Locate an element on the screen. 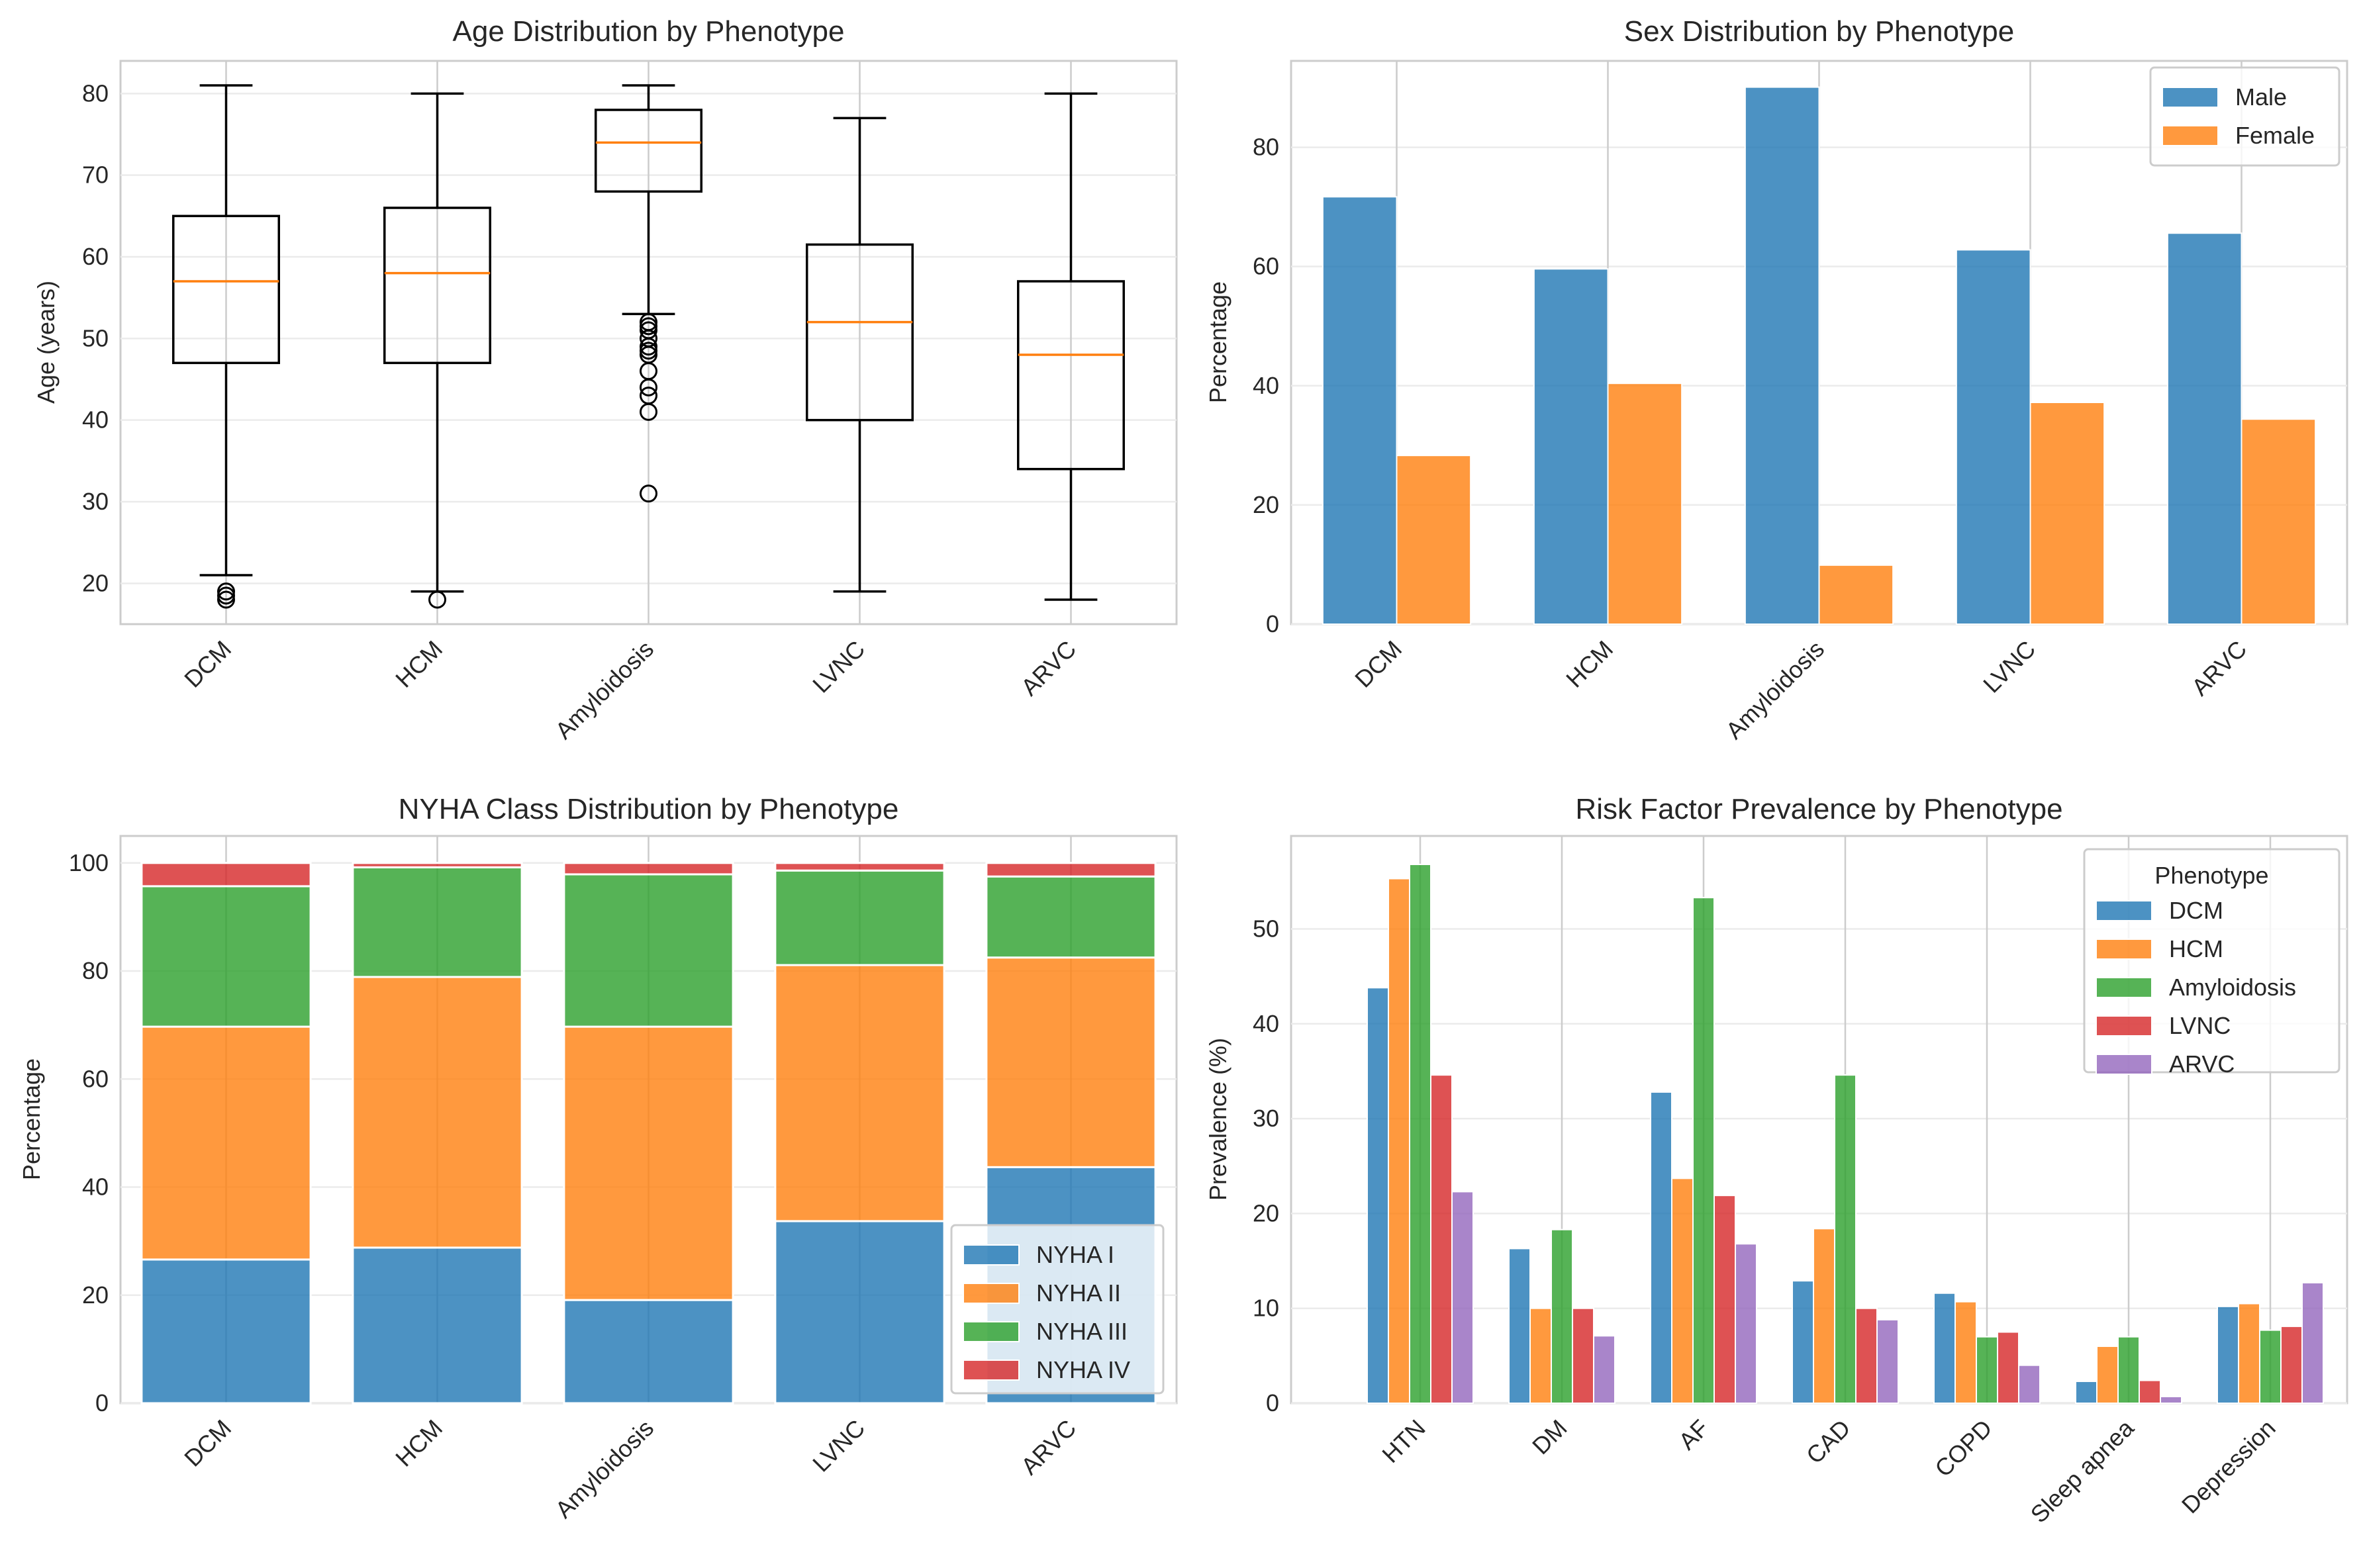 The image size is (2363, 1568). y-tick-label: 50 is located at coordinates (95, 337).